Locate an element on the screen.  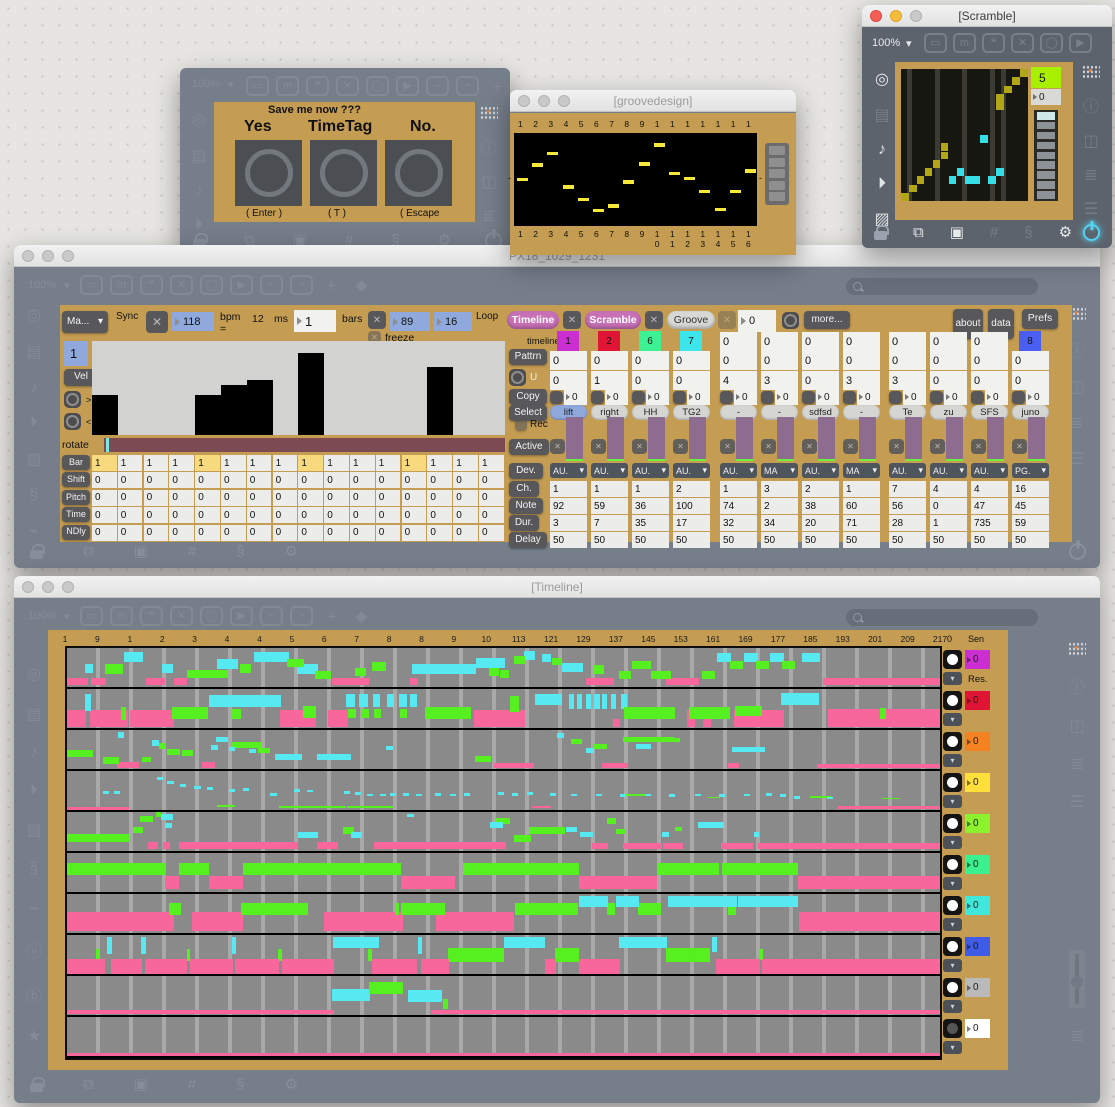
matrix-cell-cyan is located at coordinates (960, 172).